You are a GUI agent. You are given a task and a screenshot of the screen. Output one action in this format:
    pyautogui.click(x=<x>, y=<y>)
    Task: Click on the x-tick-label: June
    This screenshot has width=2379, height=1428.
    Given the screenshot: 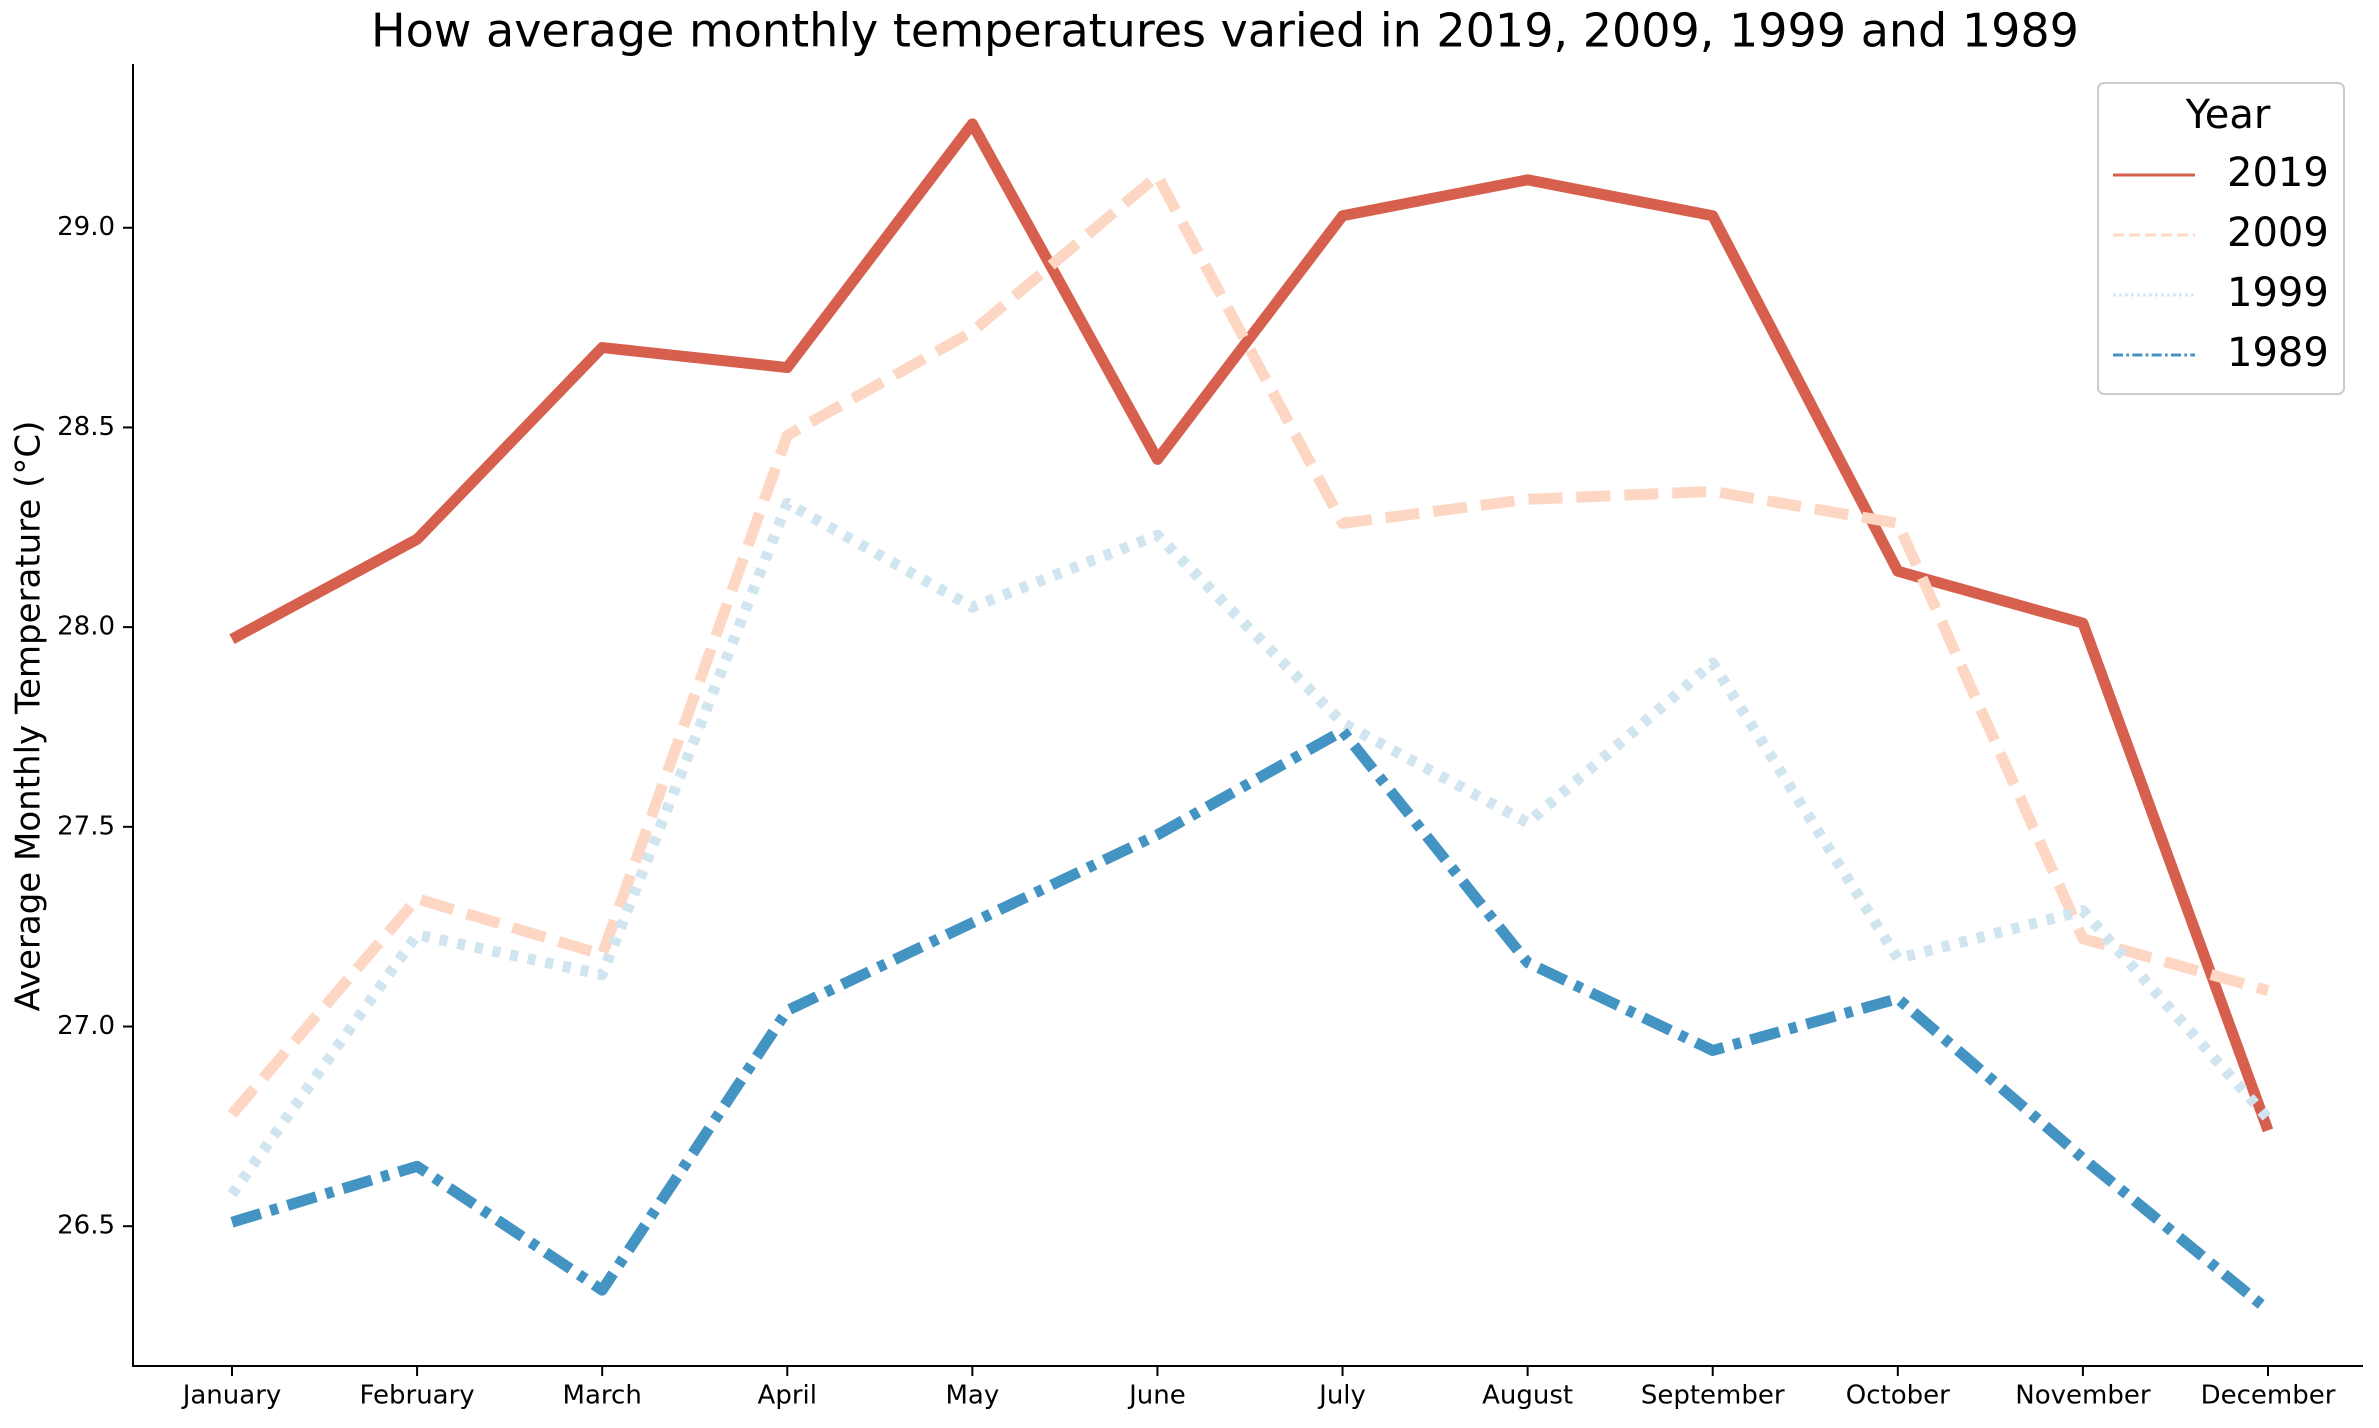 What is the action you would take?
    pyautogui.click(x=1156, y=1396)
    